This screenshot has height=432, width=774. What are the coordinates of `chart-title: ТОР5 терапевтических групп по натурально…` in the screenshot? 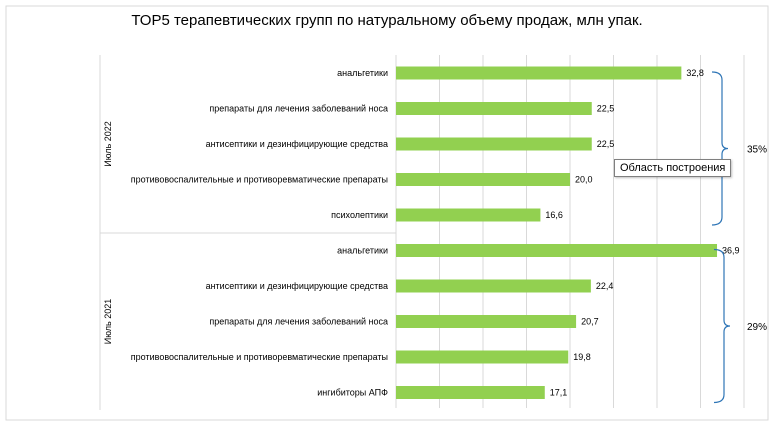 It's located at (386, 20).